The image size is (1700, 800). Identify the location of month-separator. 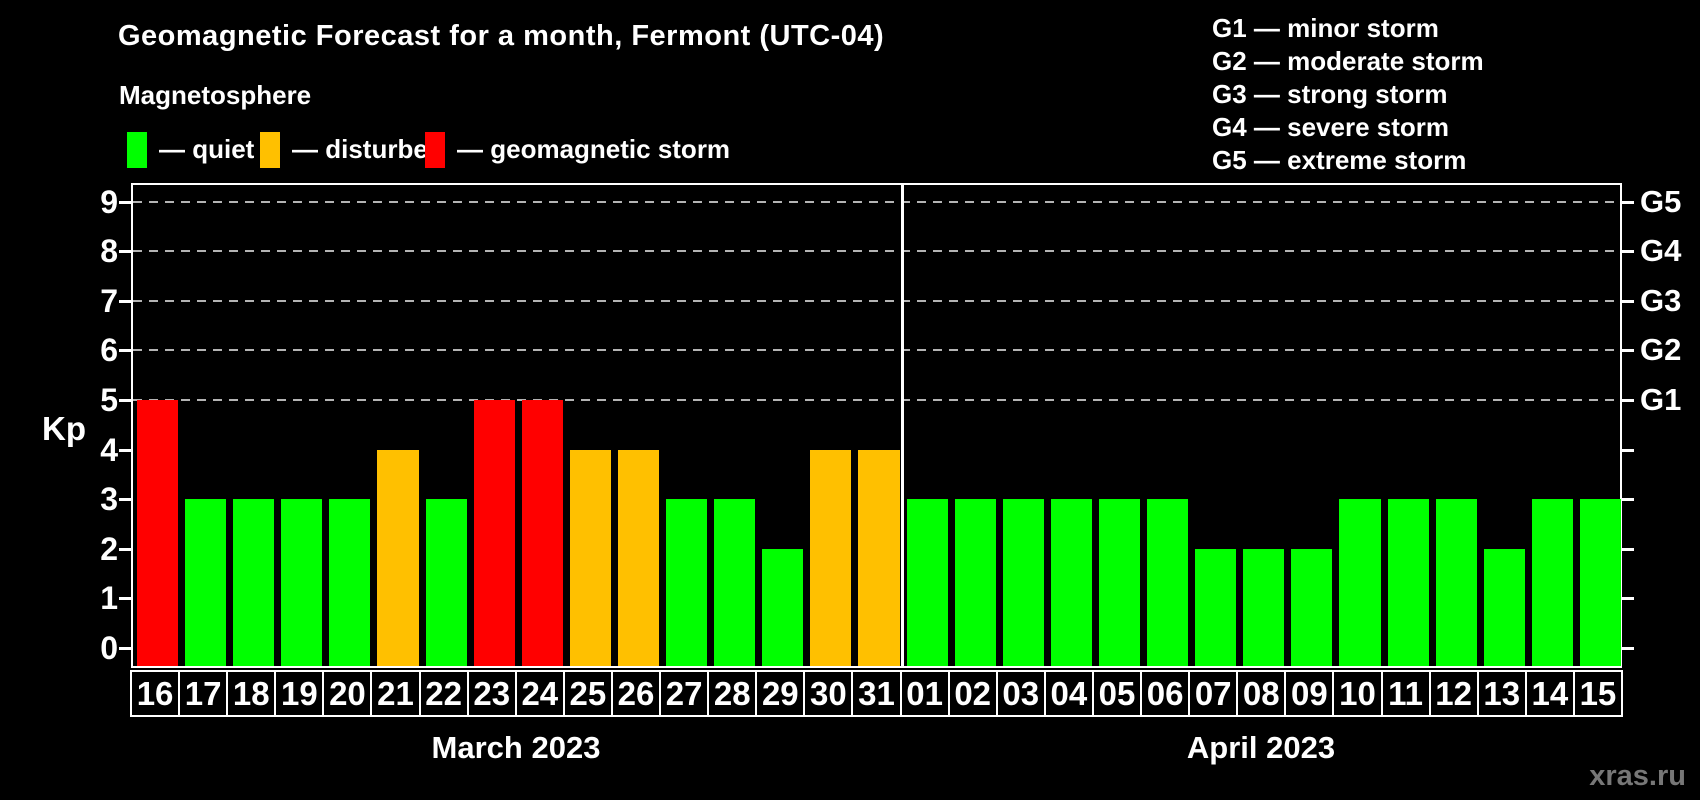
(902, 425).